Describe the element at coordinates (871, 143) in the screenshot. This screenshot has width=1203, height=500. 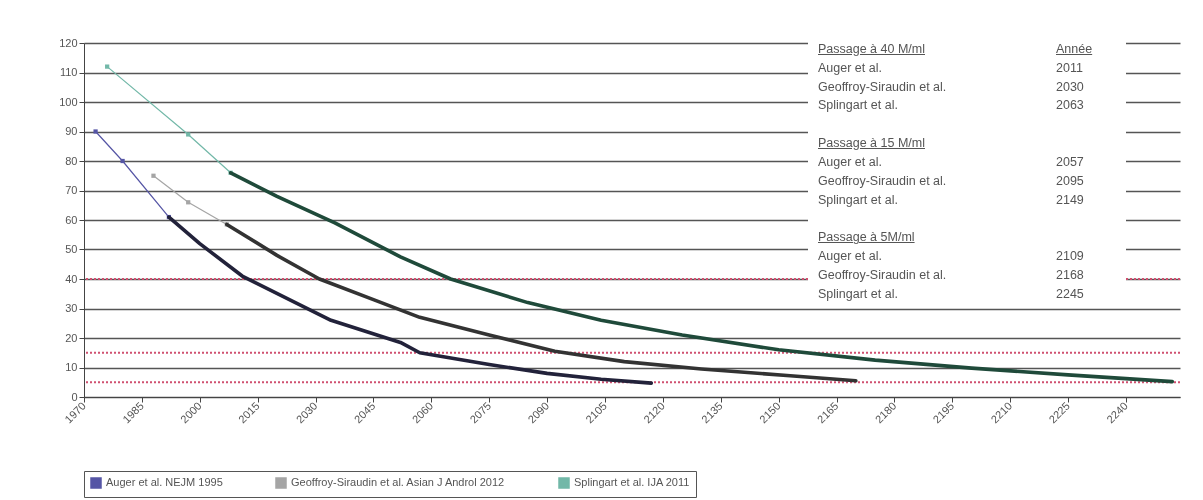
I see `annotation: Passage à 15 M/ml` at that location.